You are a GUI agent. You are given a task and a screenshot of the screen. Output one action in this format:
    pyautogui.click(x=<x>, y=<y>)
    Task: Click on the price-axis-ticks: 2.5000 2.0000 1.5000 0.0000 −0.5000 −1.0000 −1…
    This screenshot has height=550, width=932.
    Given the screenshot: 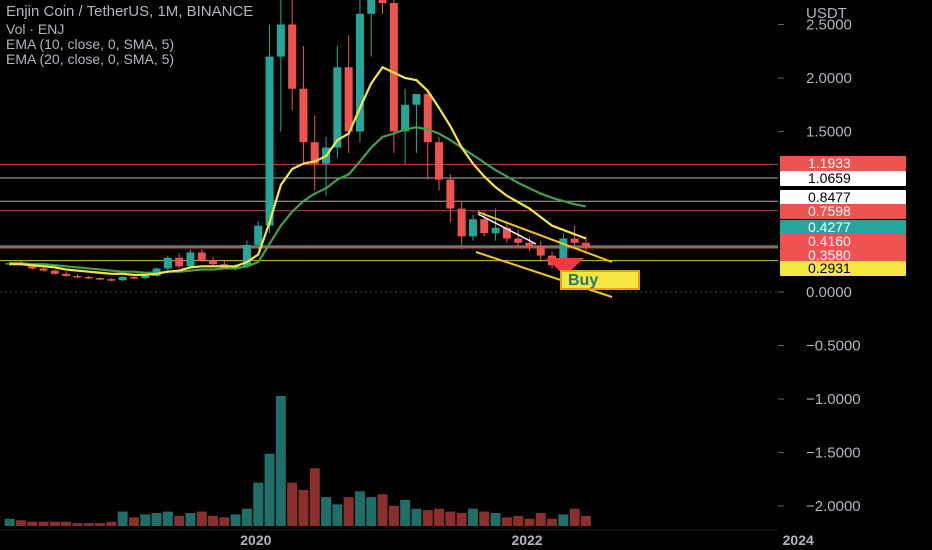 What is the action you would take?
    pyautogui.click(x=819, y=266)
    